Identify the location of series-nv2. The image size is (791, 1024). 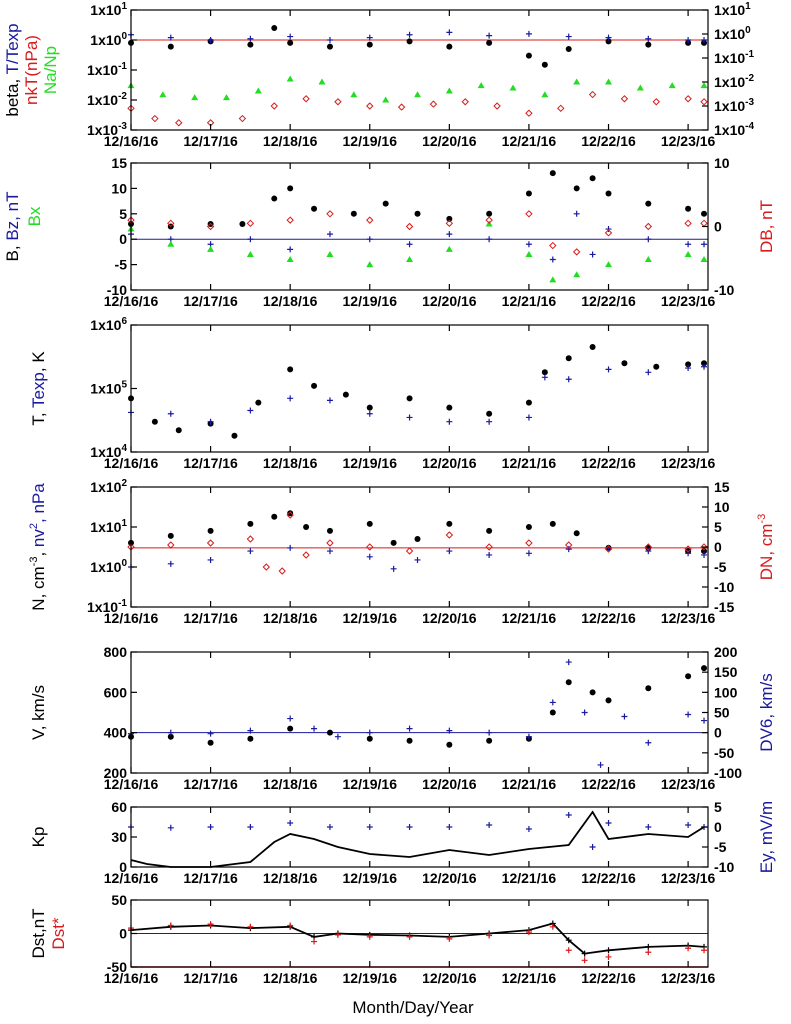
(418, 558).